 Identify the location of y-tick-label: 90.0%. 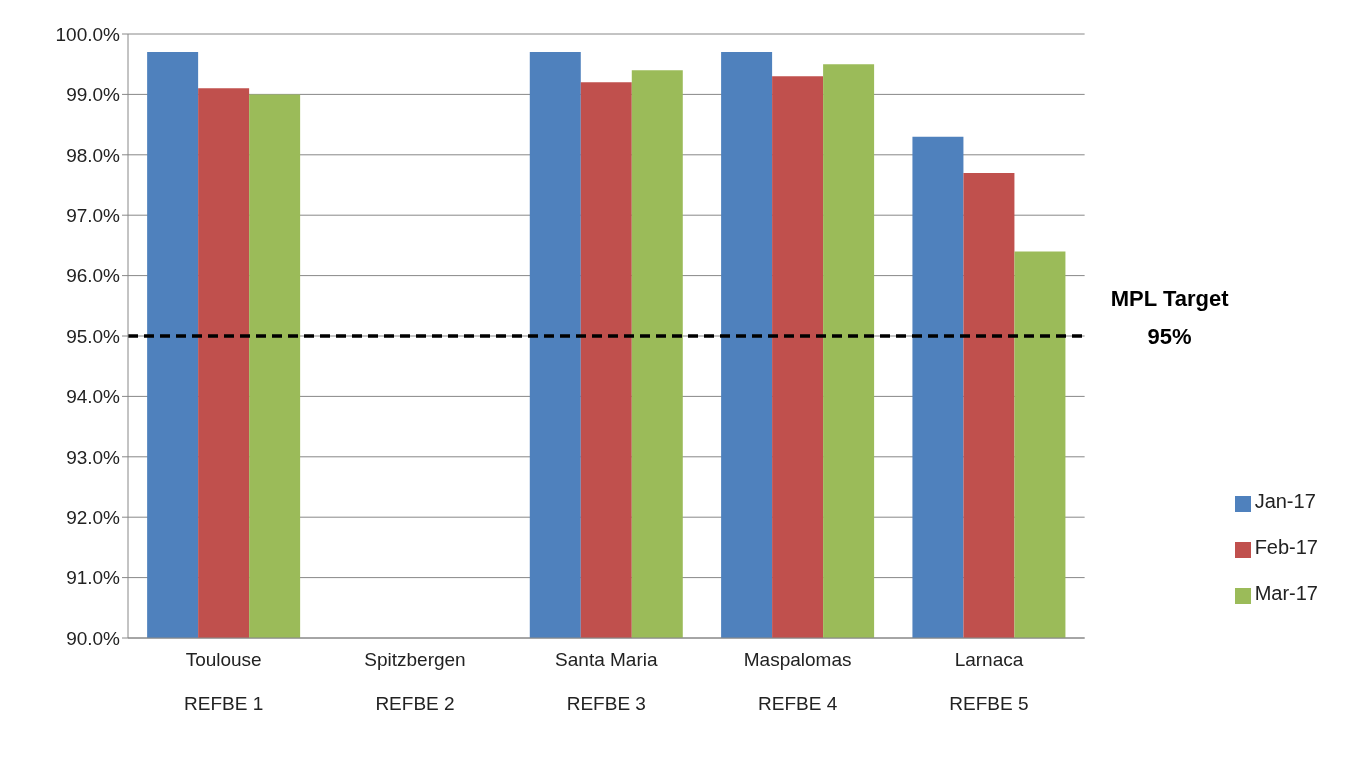
(93, 638).